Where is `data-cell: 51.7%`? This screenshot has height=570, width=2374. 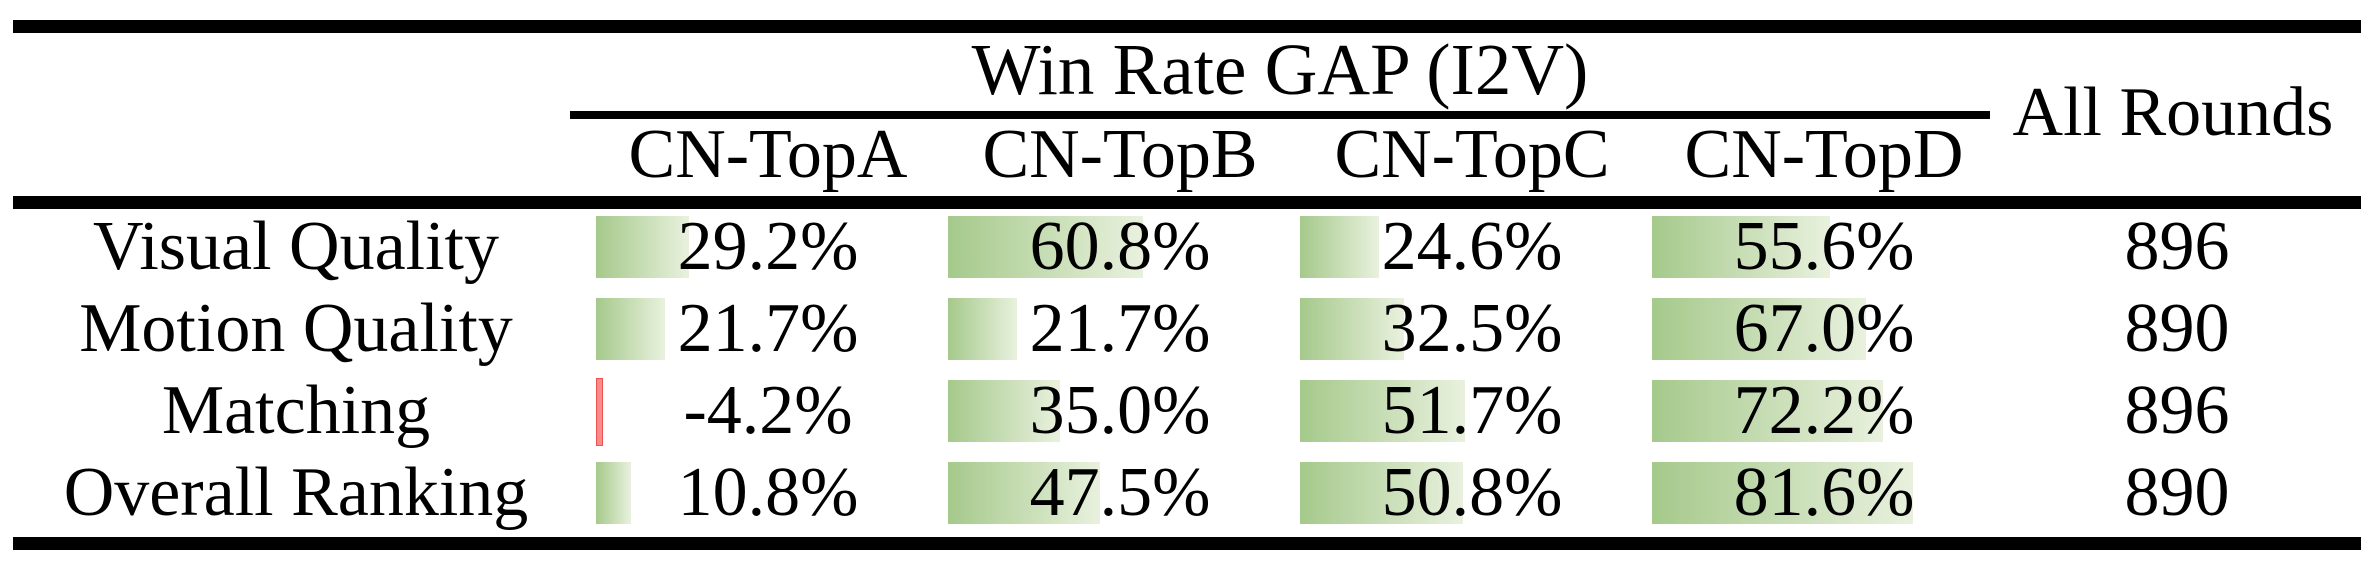
data-cell: 51.7% is located at coordinates (1472, 411).